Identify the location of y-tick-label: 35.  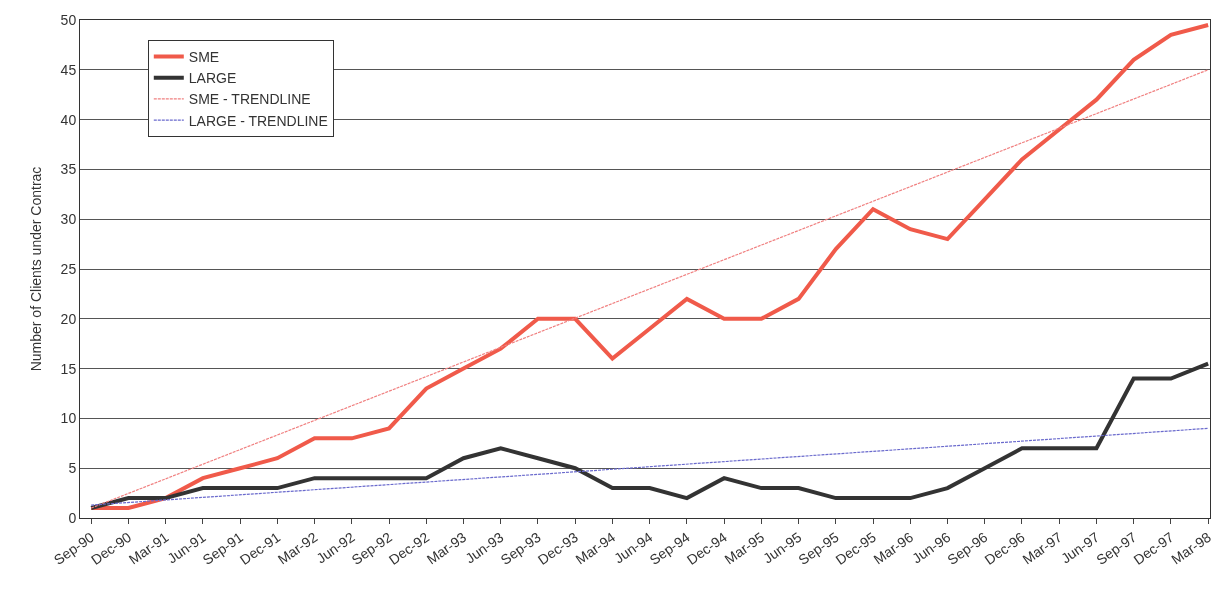
(68, 169).